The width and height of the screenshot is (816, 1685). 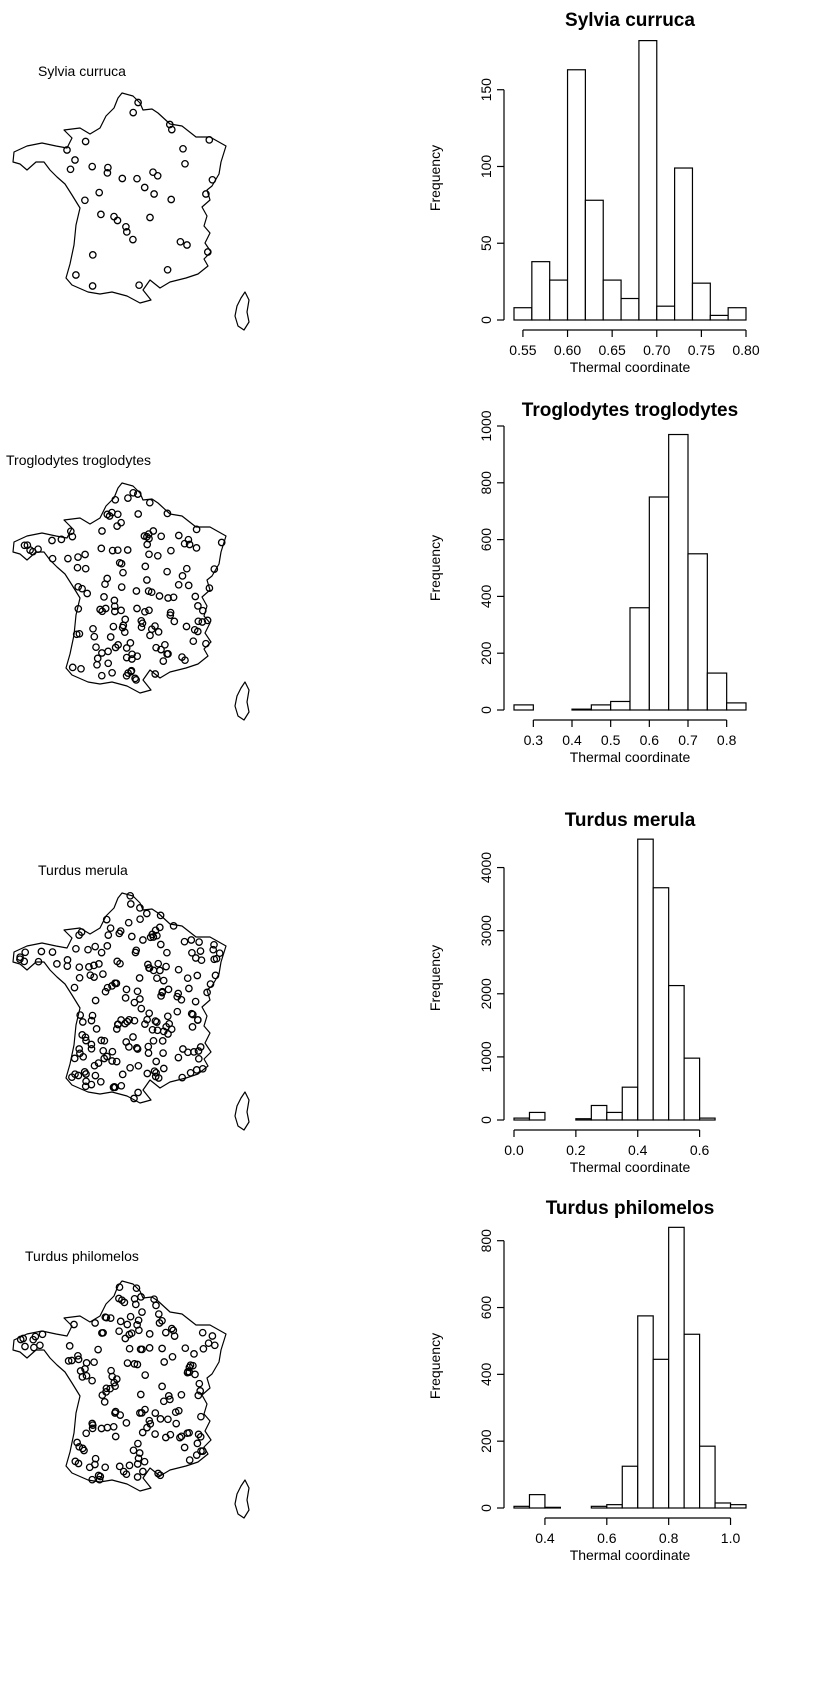 I want to click on y-tick-label: 200, so click(x=486, y=1441).